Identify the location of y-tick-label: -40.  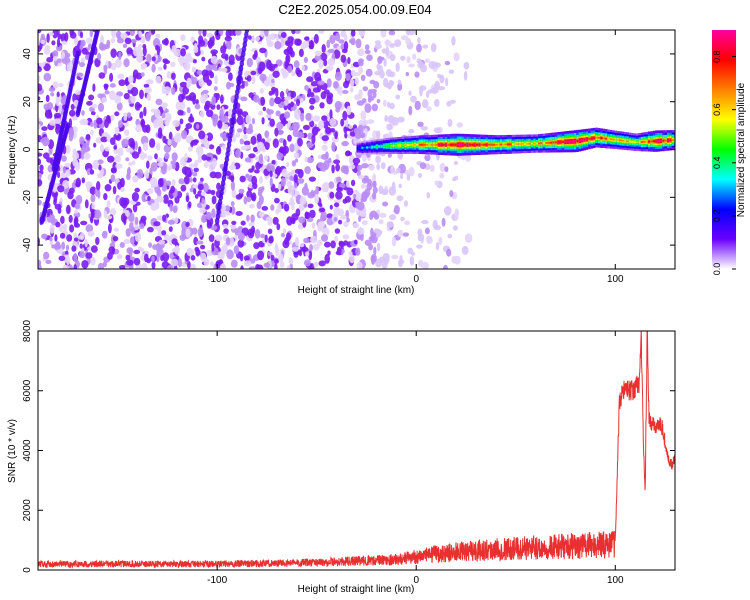
(27, 244).